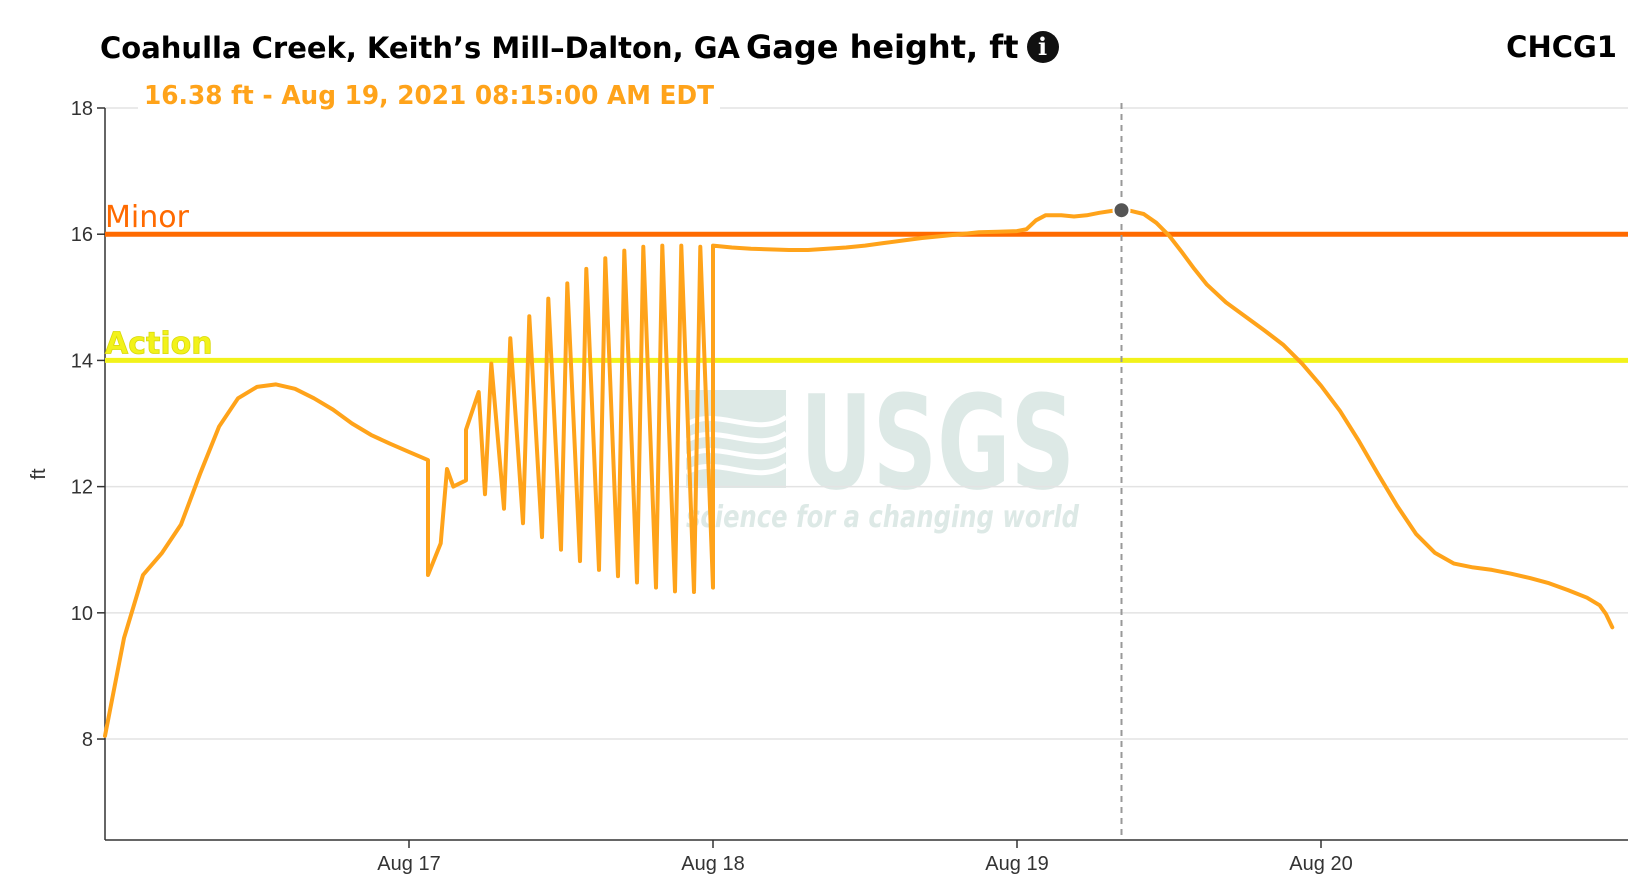 Image resolution: width=1635 pixels, height=887 pixels. Describe the element at coordinates (82, 488) in the screenshot. I see `y-tick-label: 12` at that location.